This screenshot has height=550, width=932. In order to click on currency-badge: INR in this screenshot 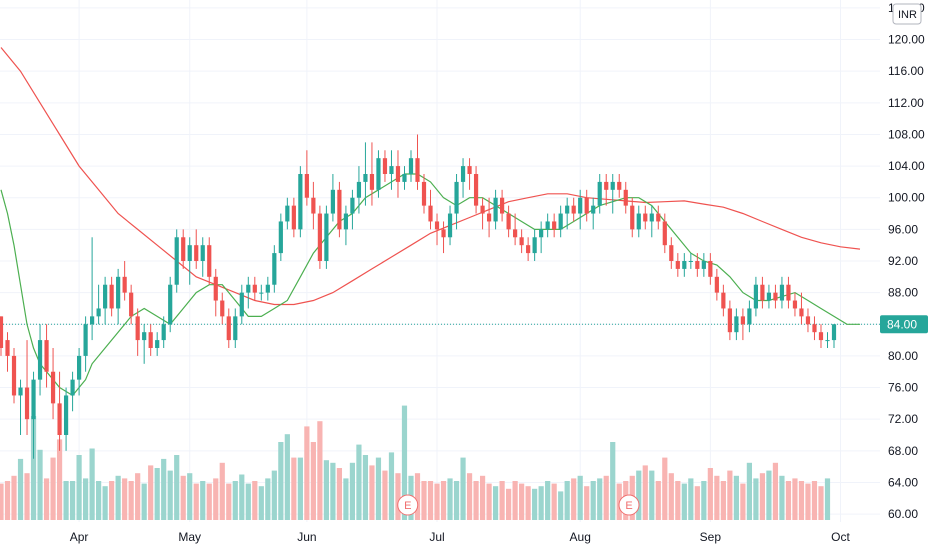, I will do `click(907, 14)`.